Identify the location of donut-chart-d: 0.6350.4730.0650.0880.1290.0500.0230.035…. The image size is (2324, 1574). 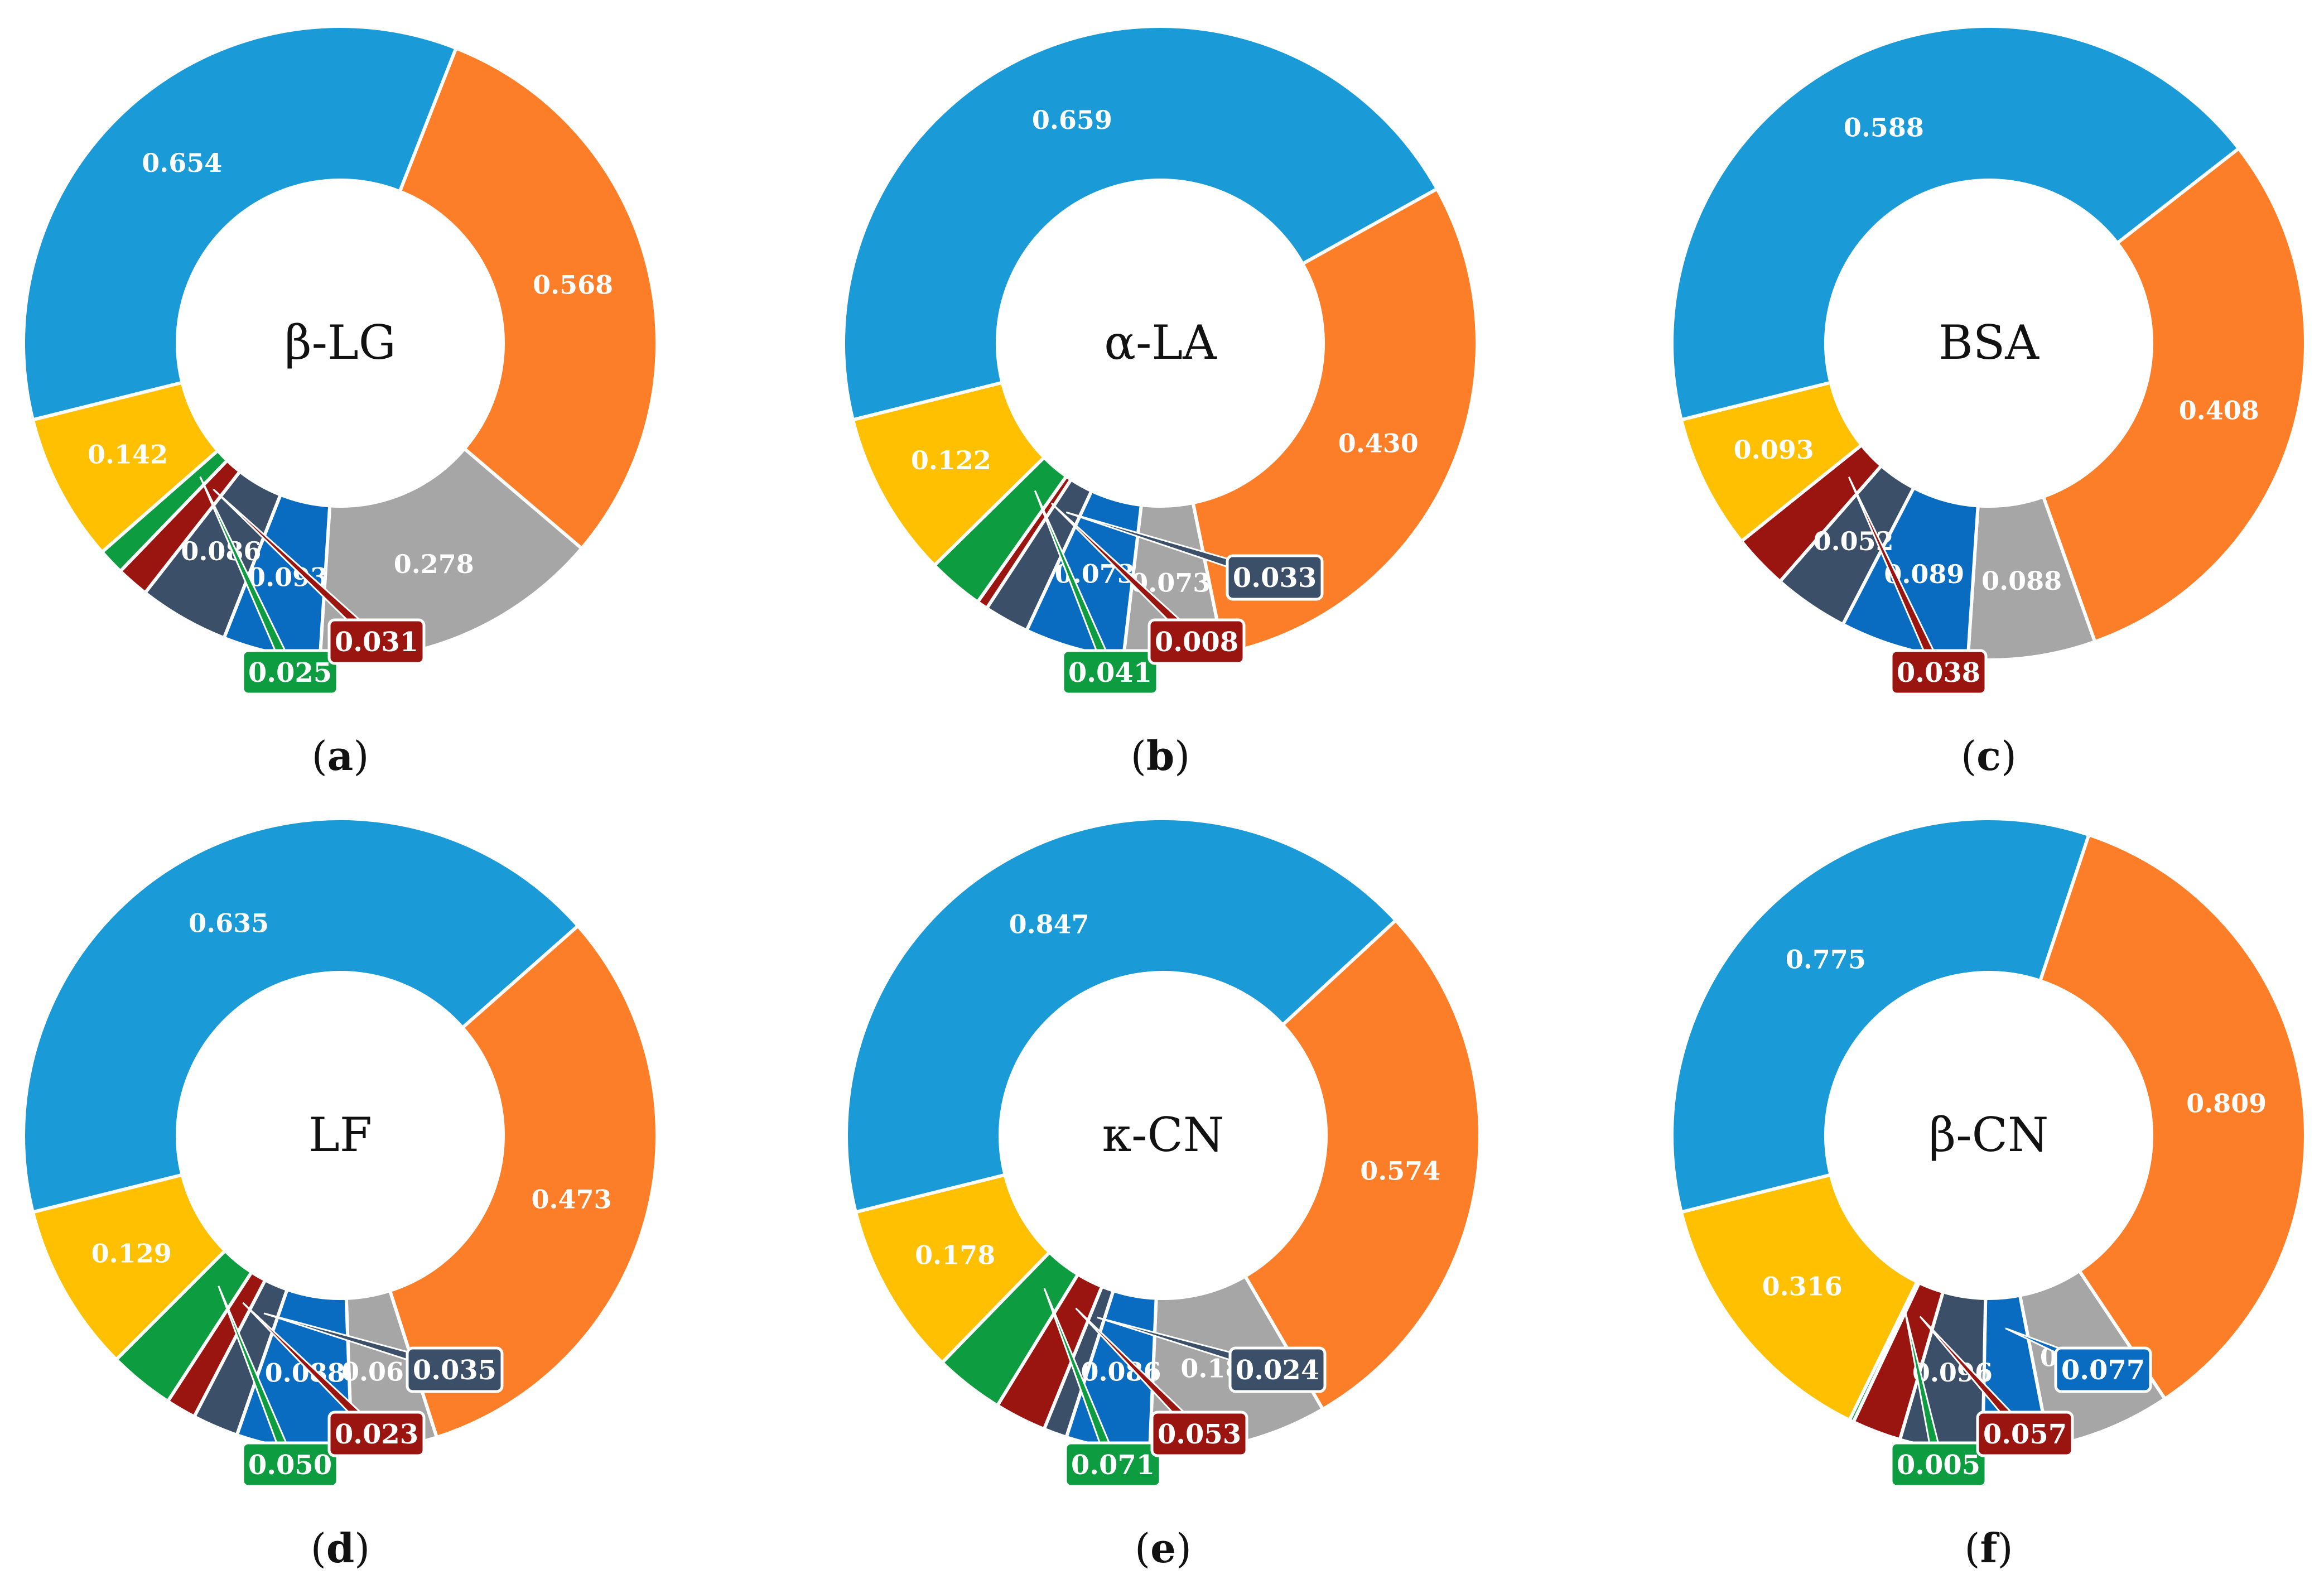
(340, 1194).